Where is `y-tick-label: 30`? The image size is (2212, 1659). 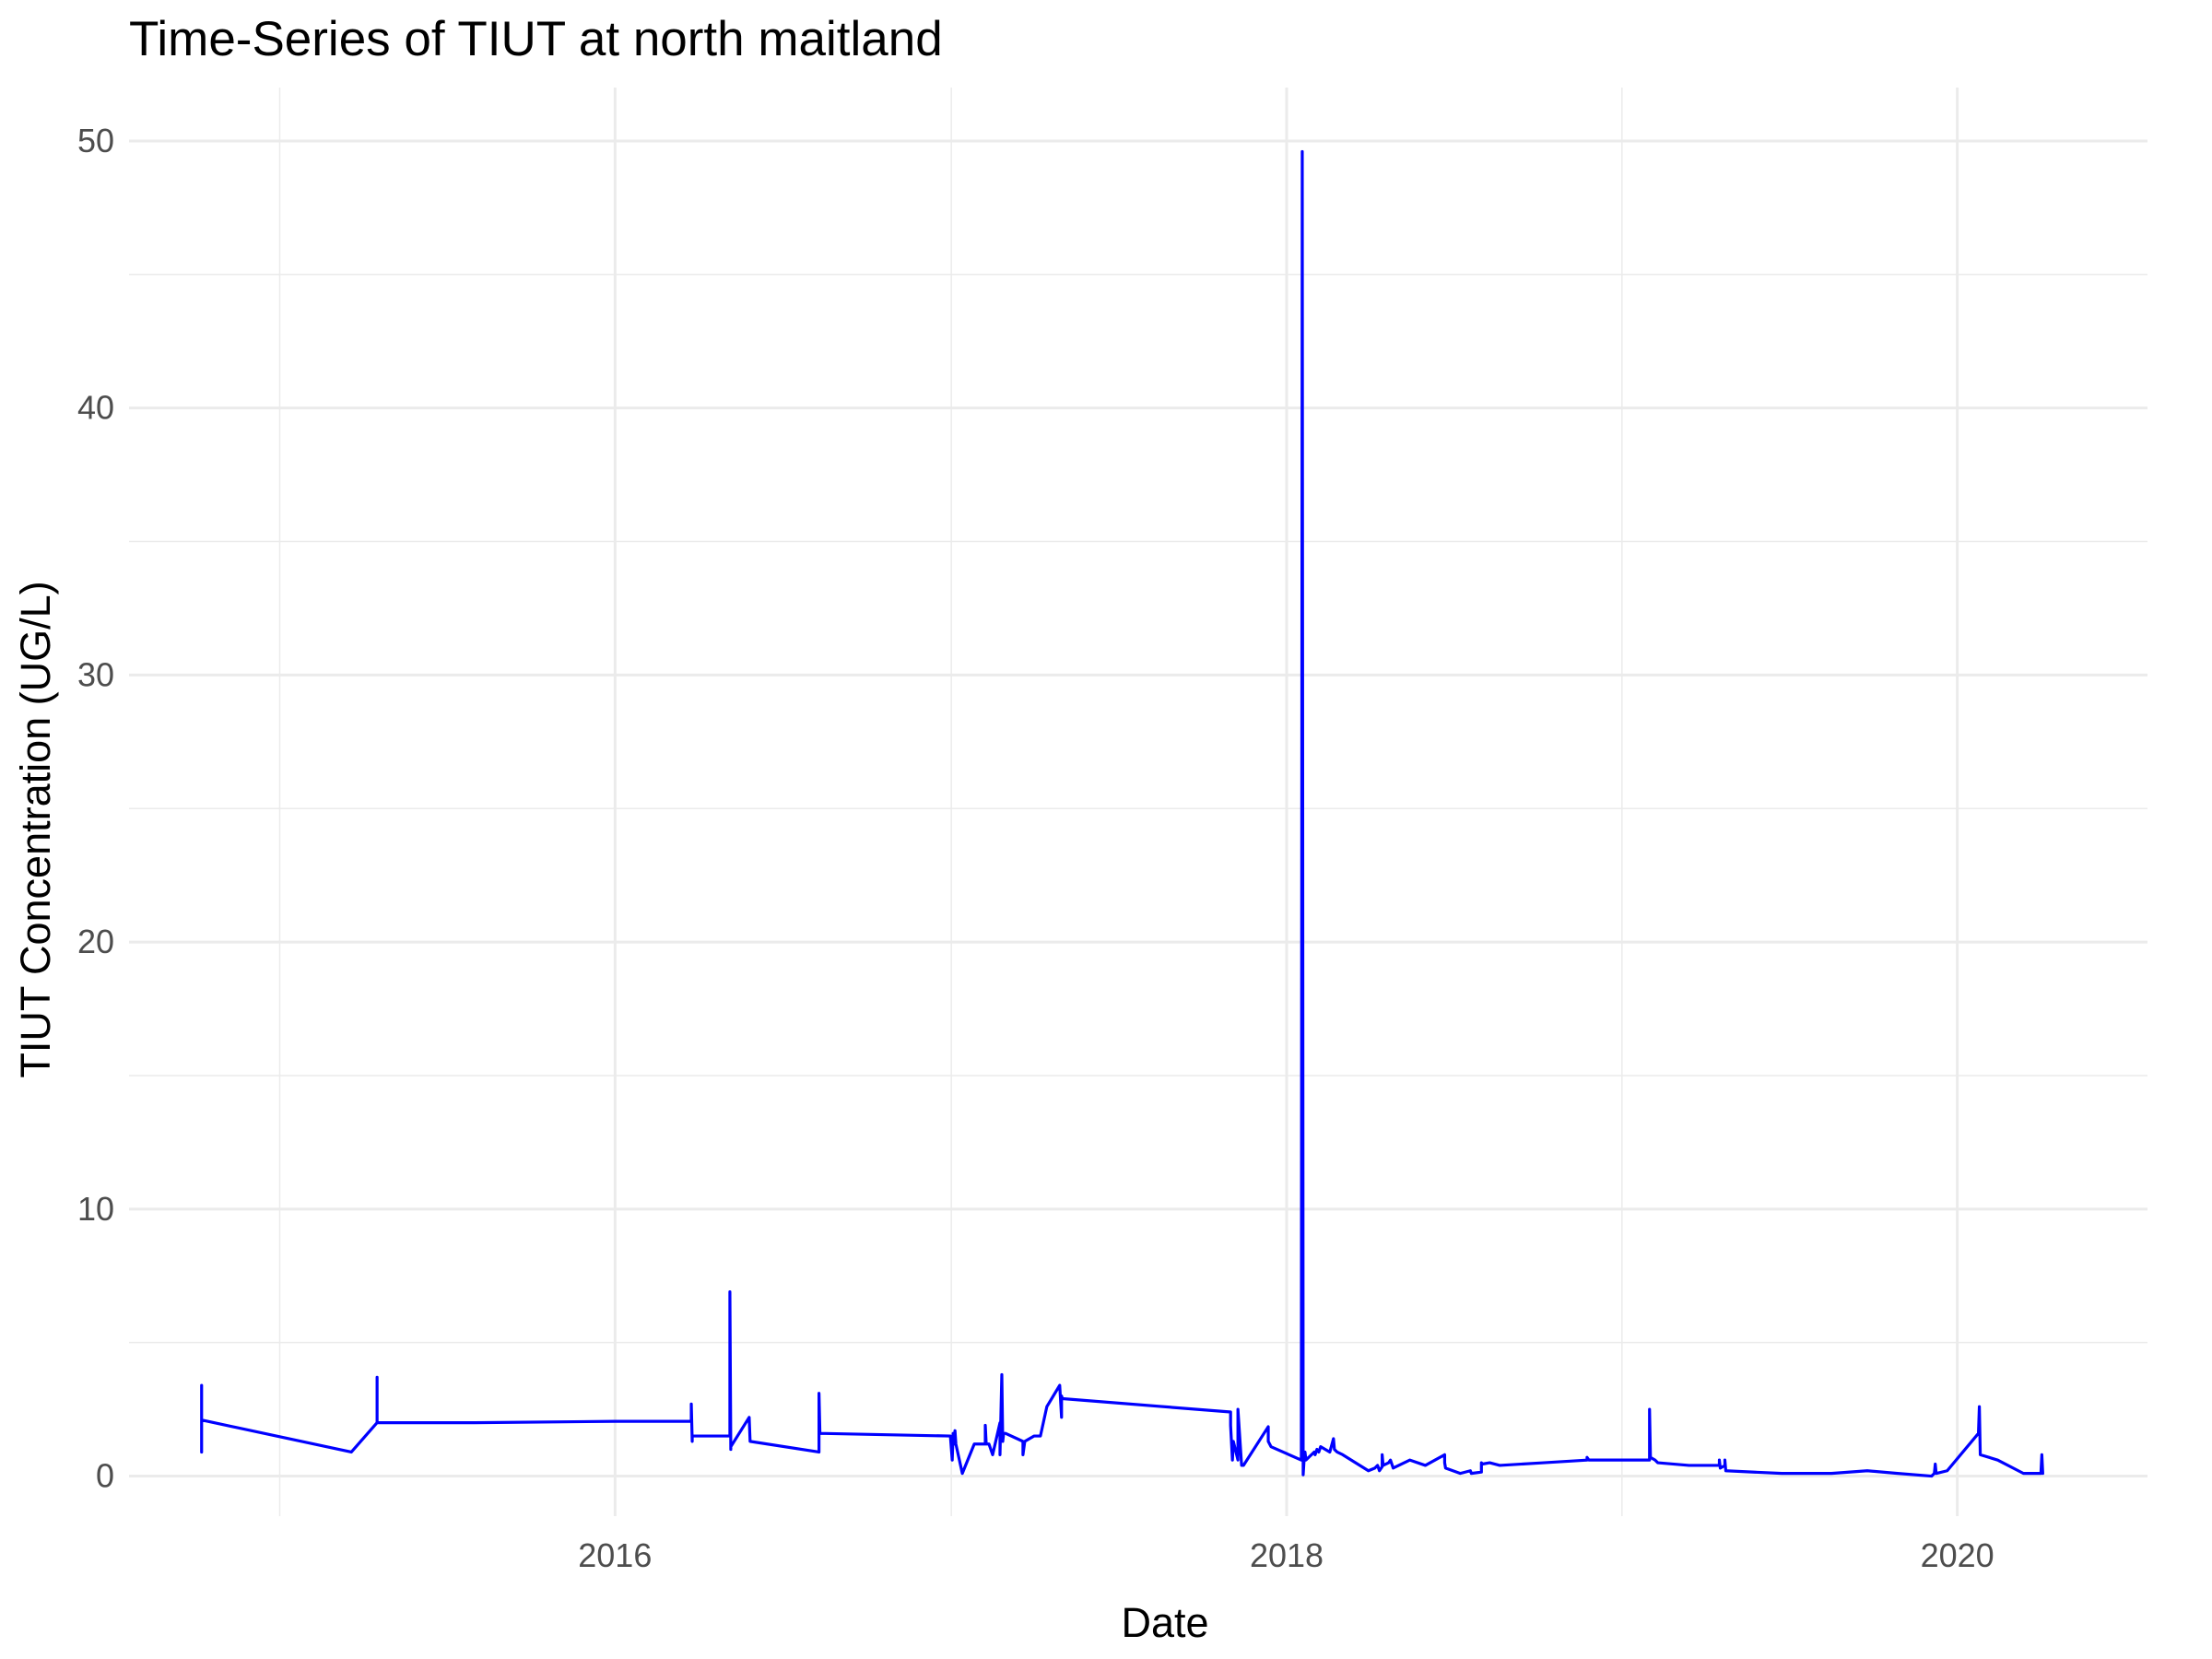 y-tick-label: 30 is located at coordinates (95, 674).